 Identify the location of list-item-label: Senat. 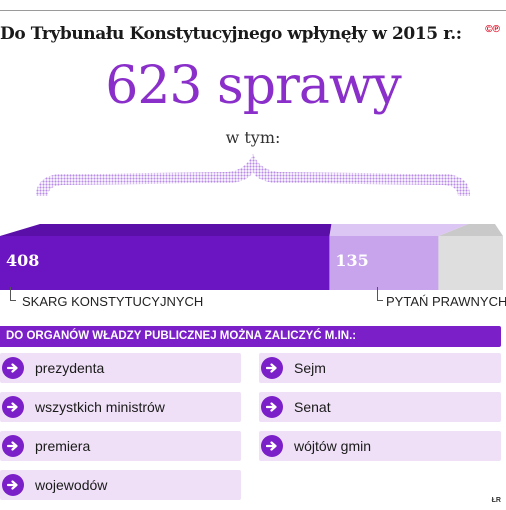
(312, 407).